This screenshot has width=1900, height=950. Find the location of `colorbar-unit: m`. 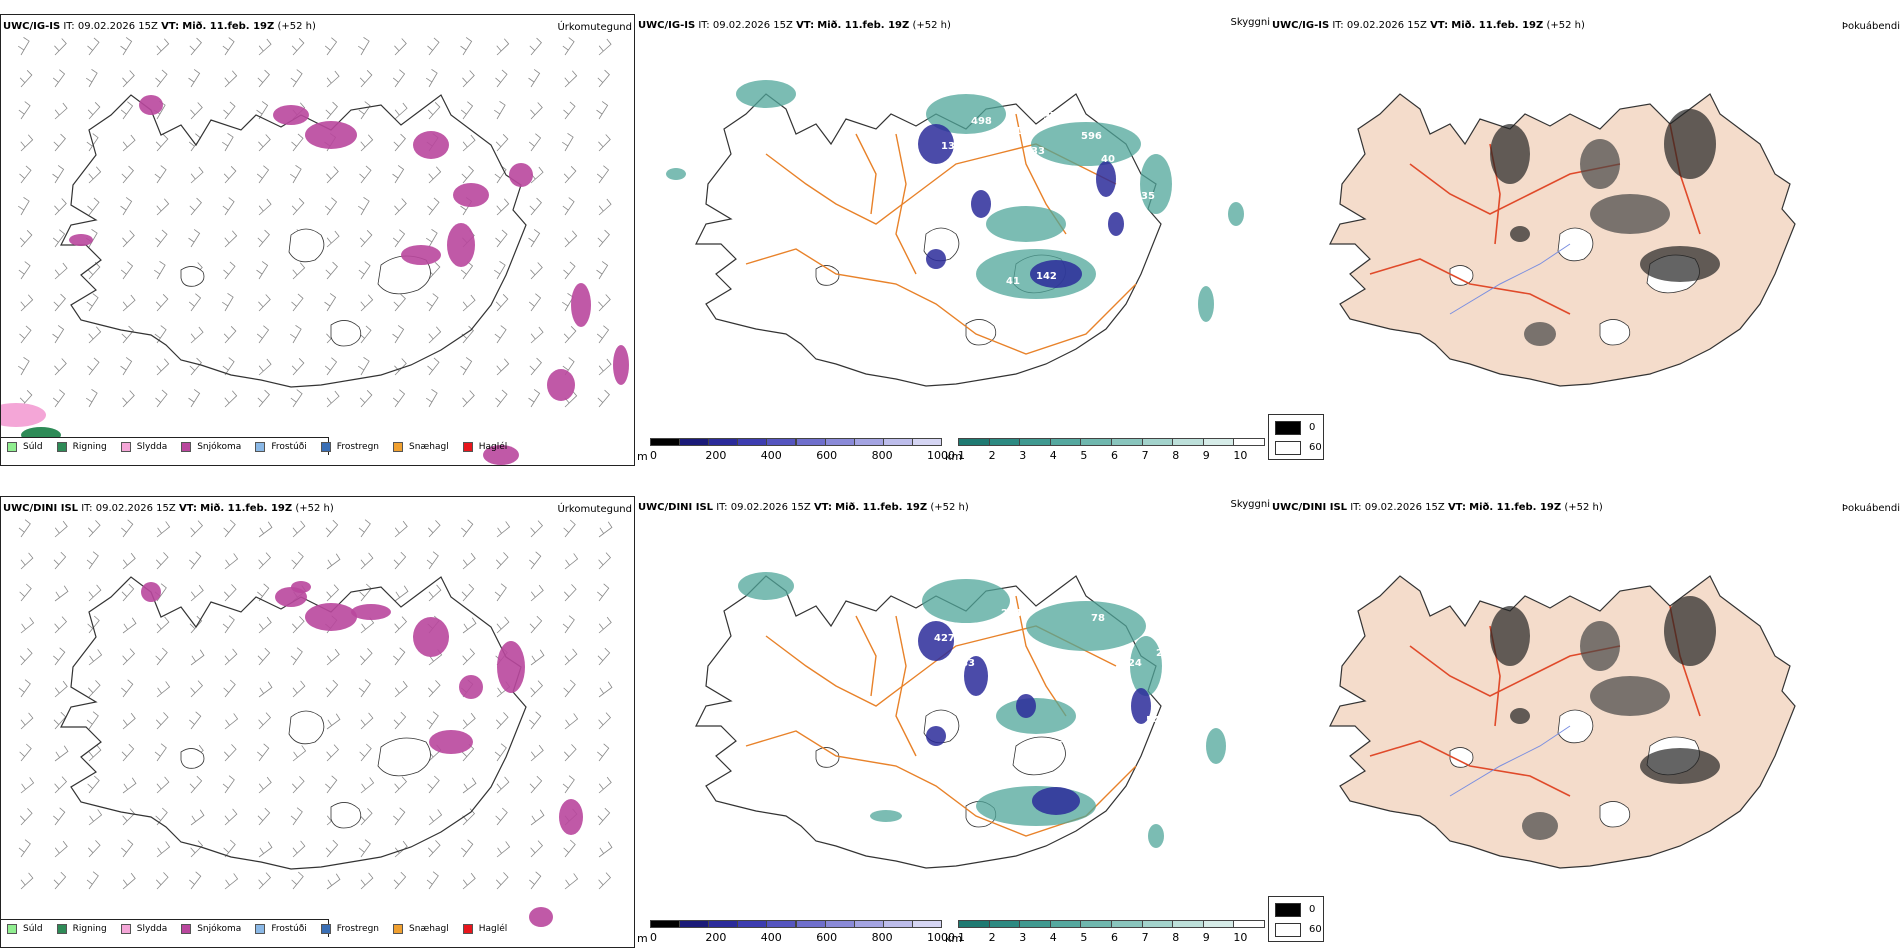

colorbar-unit: m is located at coordinates (642, 456).